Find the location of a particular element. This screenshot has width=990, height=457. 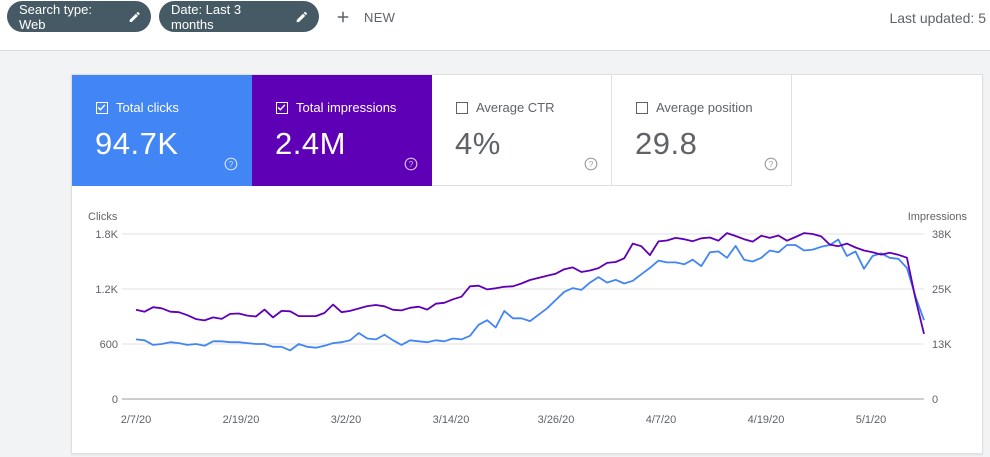

right-axis-tick-label: 0 is located at coordinates (935, 400).